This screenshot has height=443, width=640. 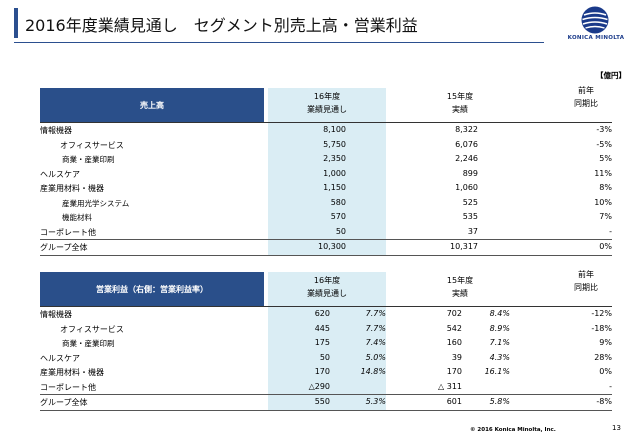 What do you see at coordinates (497, 371) in the screenshot?
I see `actual-margin: 16.1%` at bounding box center [497, 371].